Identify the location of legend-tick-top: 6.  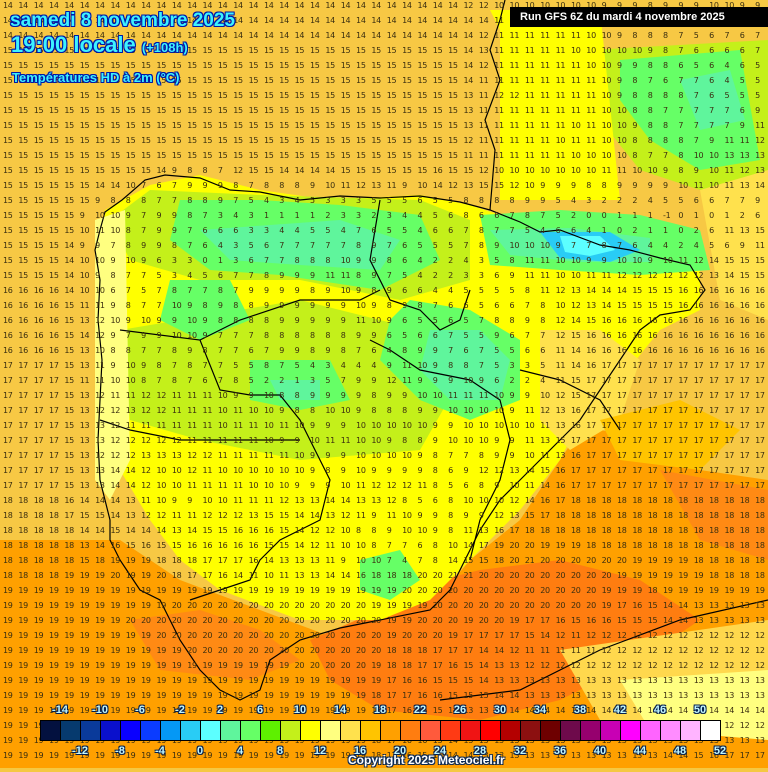
(260, 710).